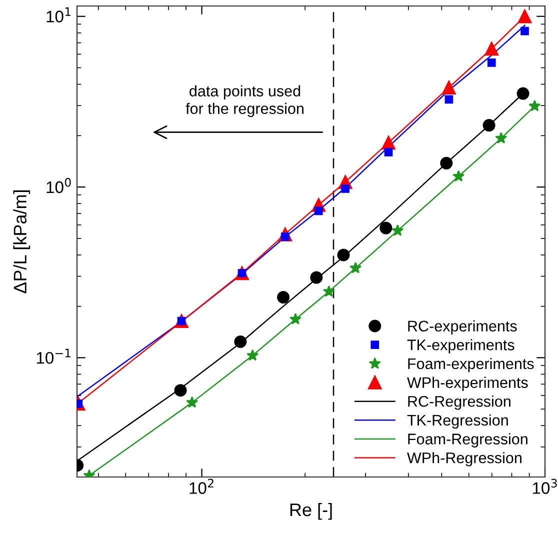 This screenshot has height=541, width=558. I want to click on legend-label: WPh-Regression, so click(464, 459).